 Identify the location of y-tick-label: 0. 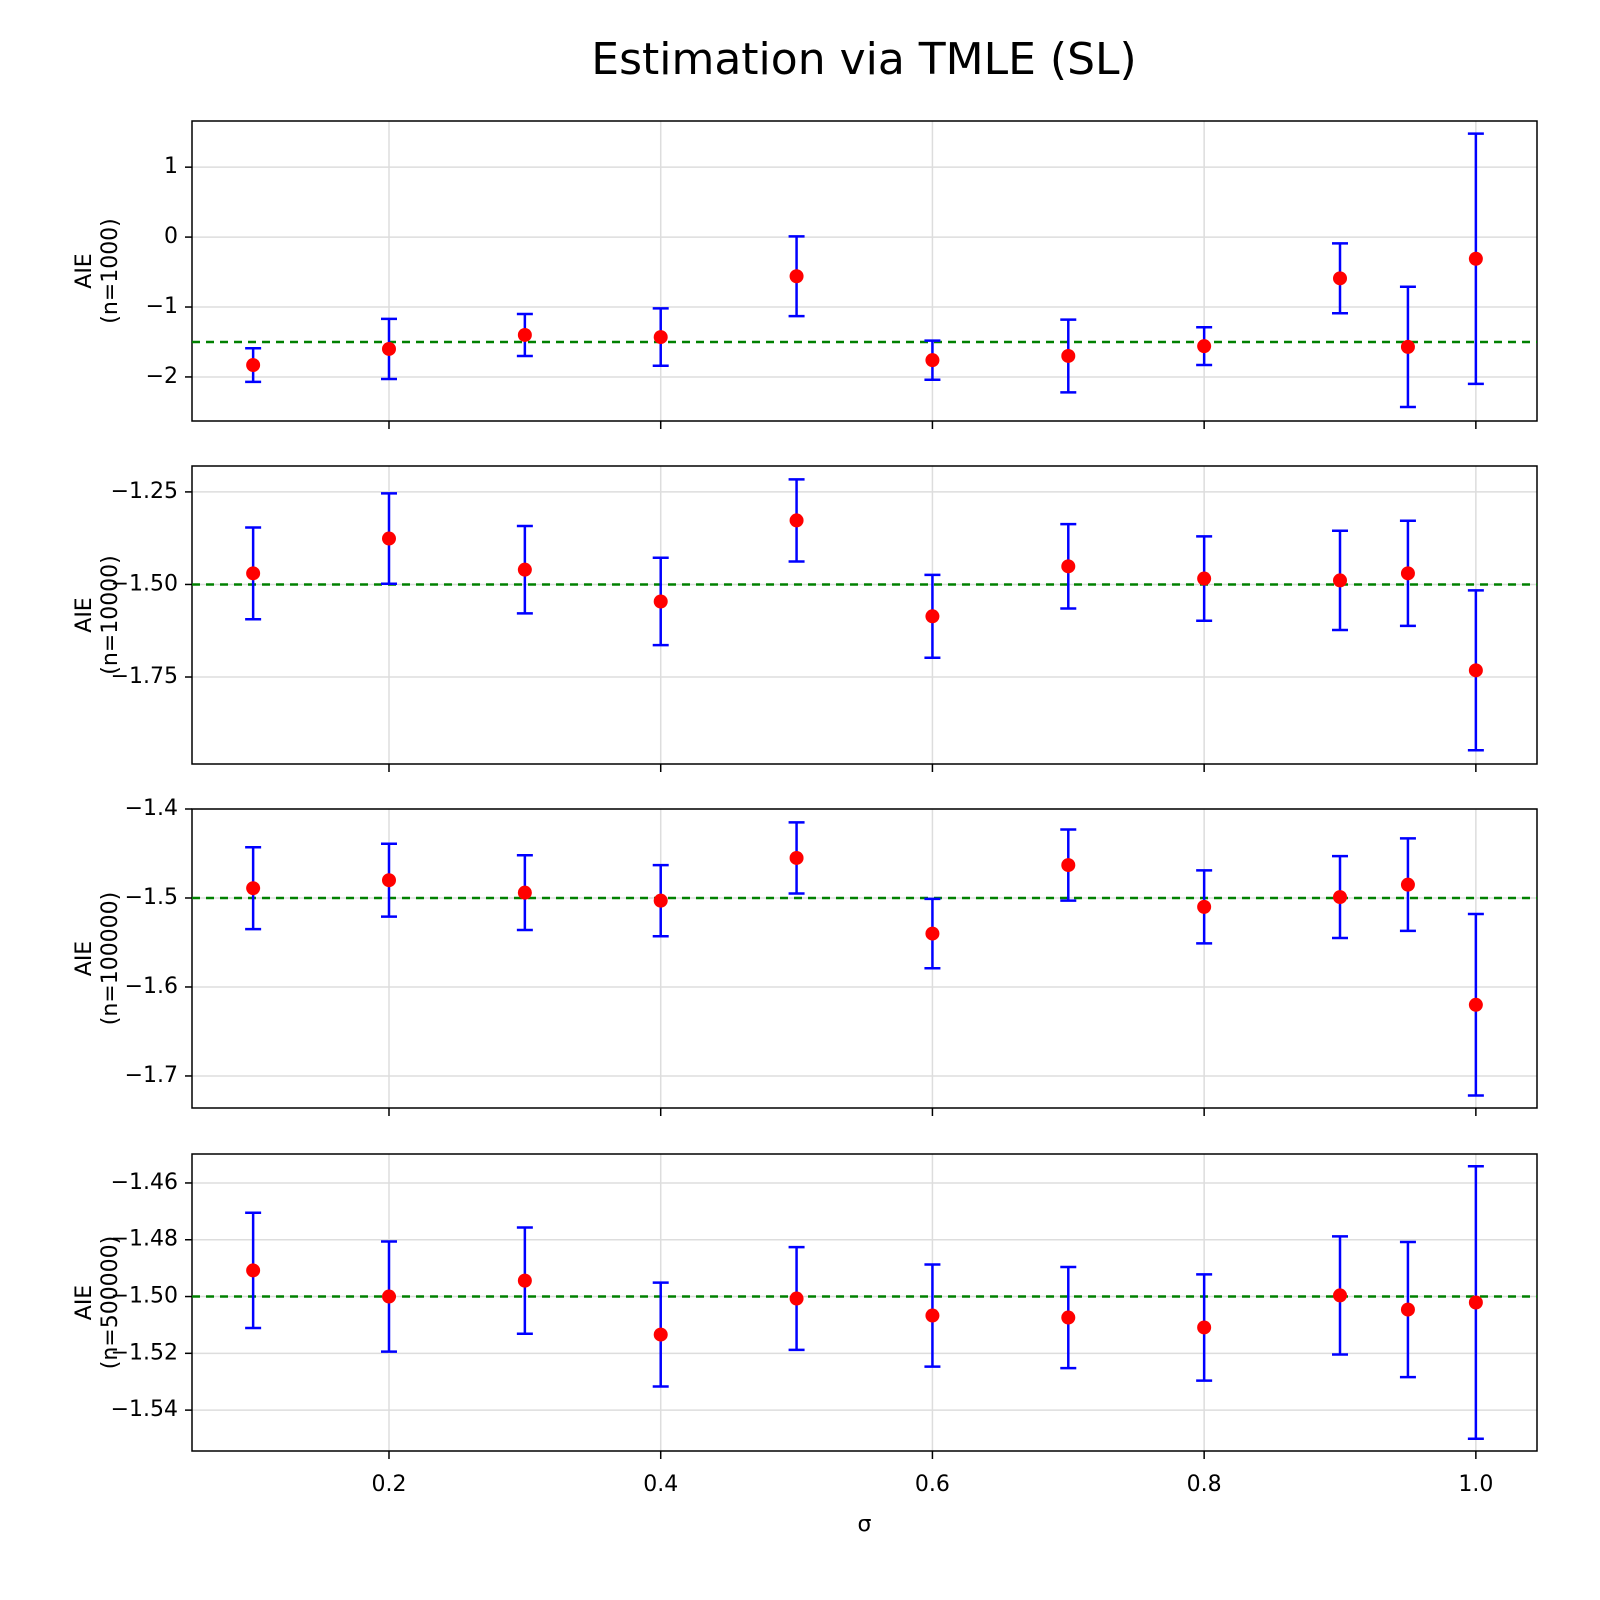
(171, 236).